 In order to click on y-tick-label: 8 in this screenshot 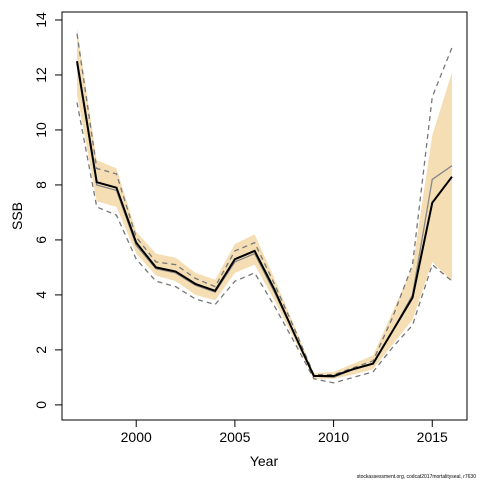, I will do `click(41, 185)`.